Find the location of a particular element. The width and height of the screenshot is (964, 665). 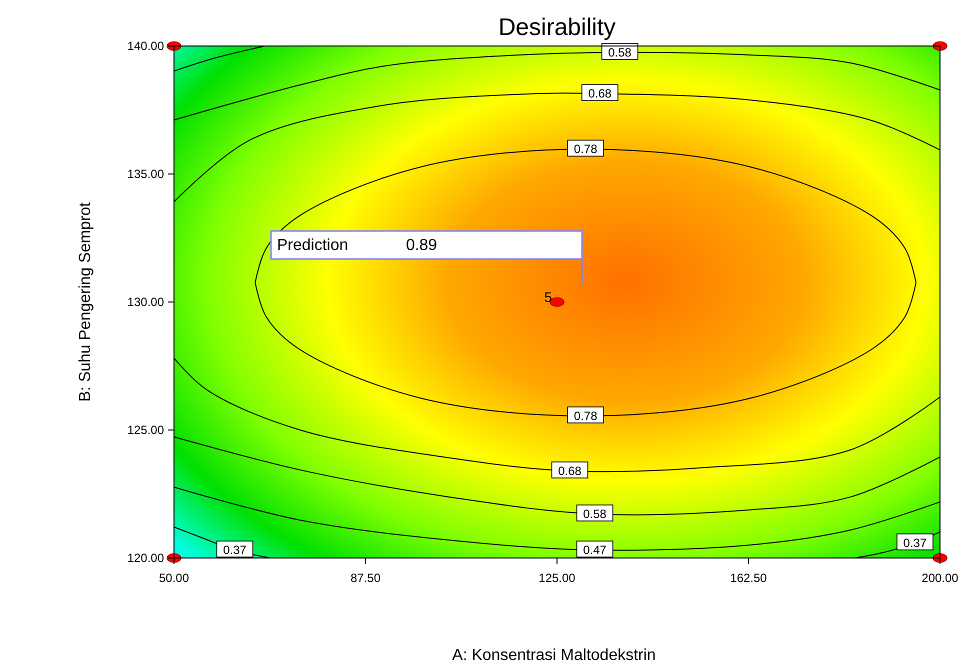

y-tick-label: 140.00 is located at coordinates (145, 46).